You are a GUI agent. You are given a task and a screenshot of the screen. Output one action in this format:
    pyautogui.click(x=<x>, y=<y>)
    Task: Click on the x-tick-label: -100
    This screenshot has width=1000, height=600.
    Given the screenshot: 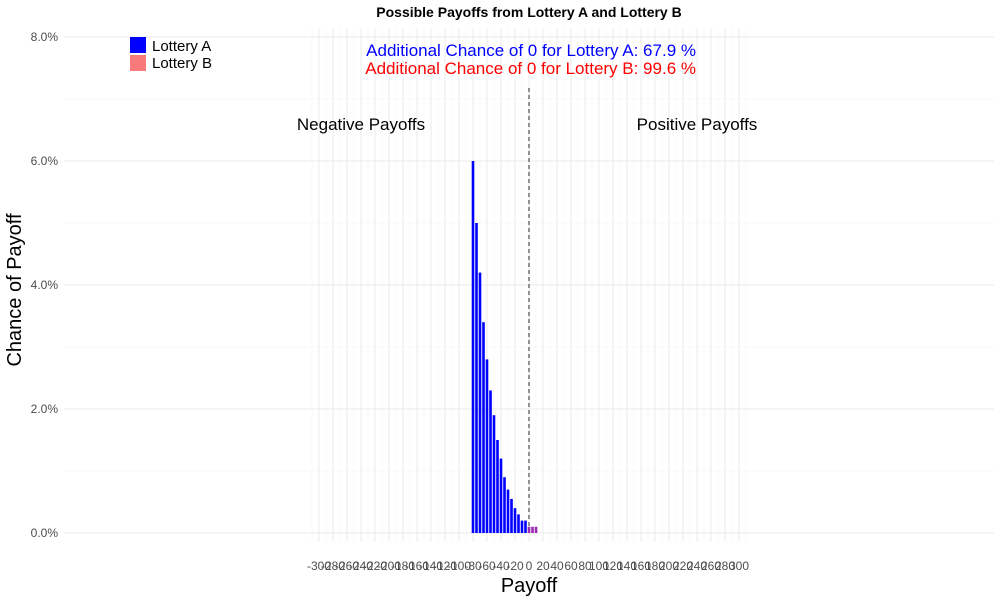 What is the action you would take?
    pyautogui.click(x=459, y=566)
    